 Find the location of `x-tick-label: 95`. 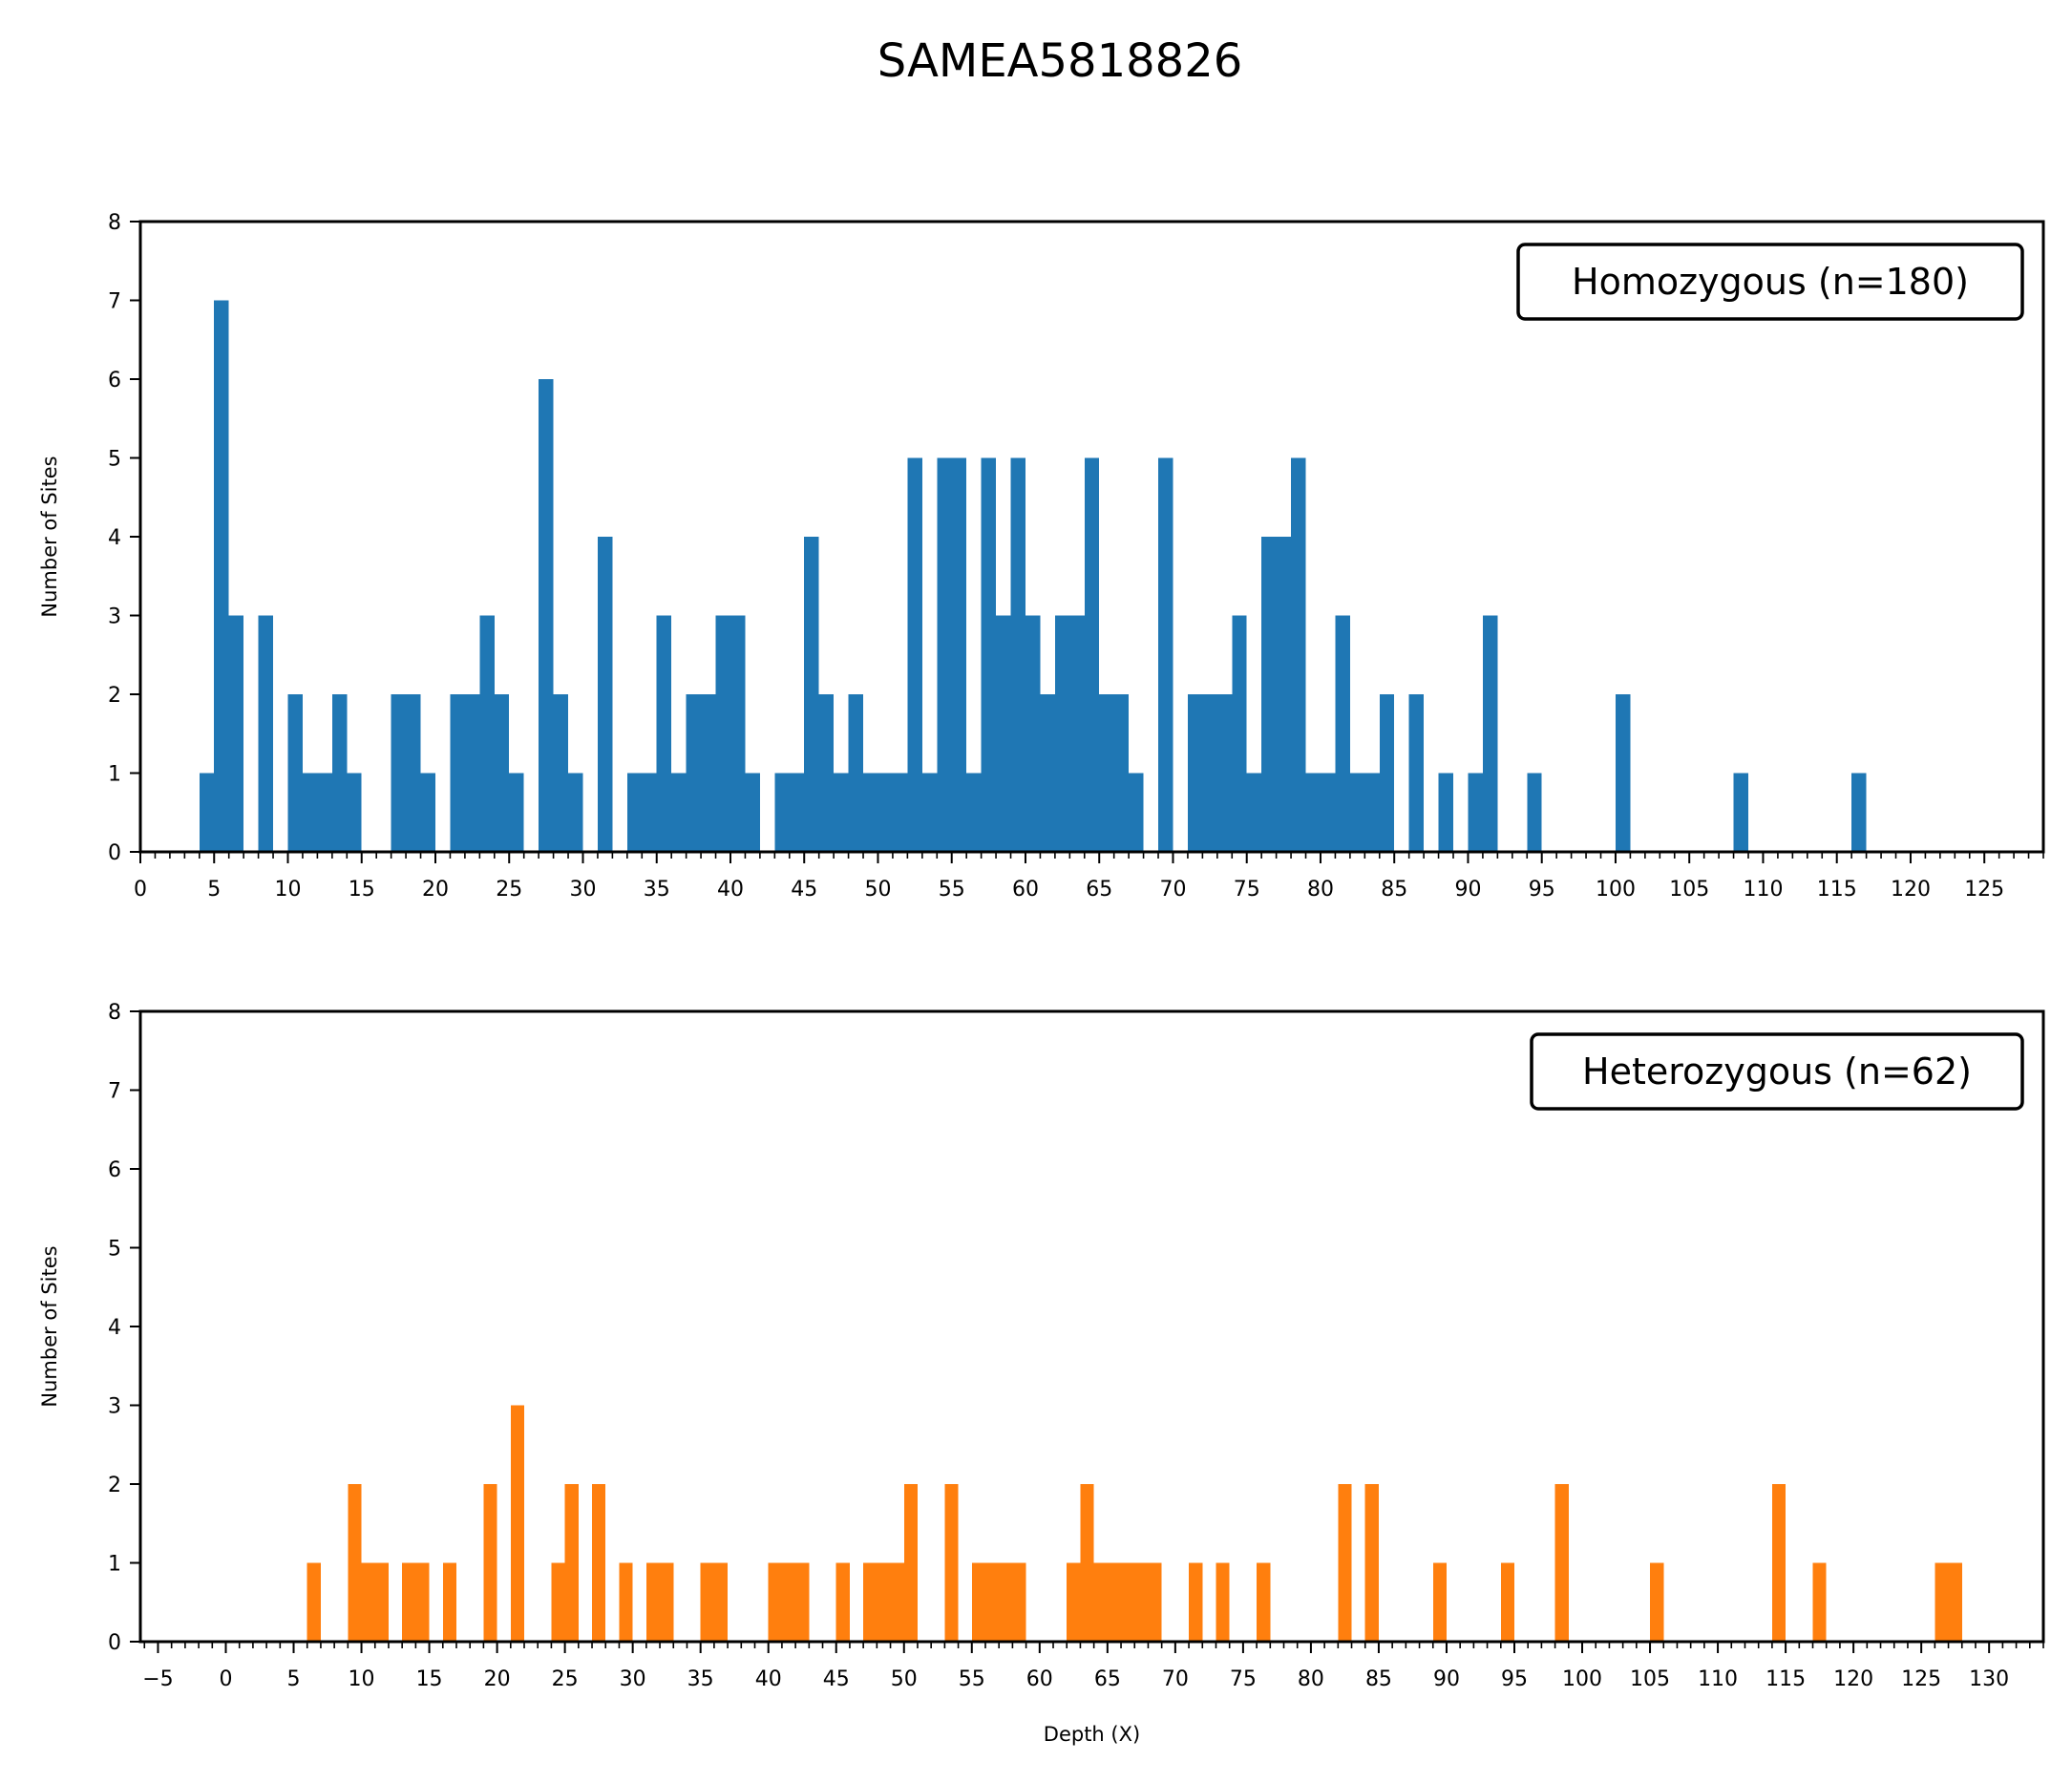

x-tick-label: 95 is located at coordinates (1542, 890).